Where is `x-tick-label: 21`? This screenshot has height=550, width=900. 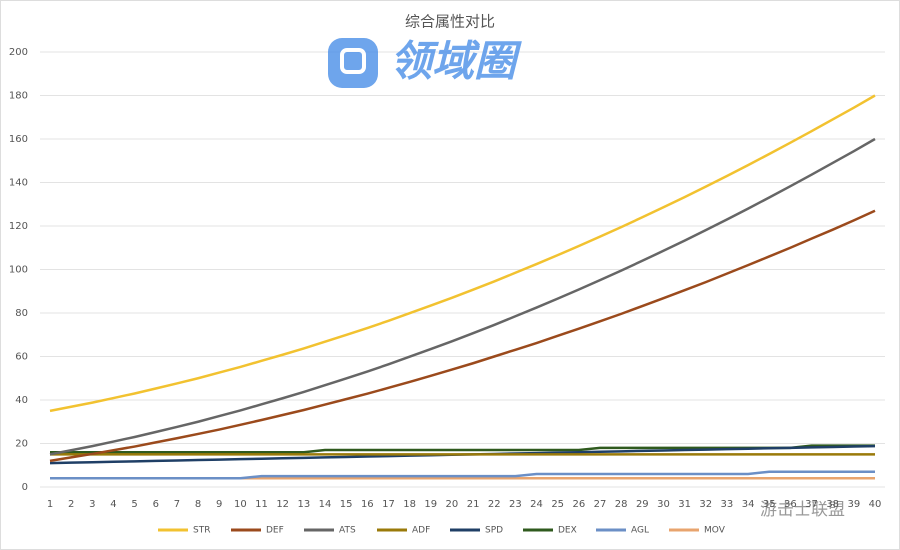
x-tick-label: 21 is located at coordinates (473, 504).